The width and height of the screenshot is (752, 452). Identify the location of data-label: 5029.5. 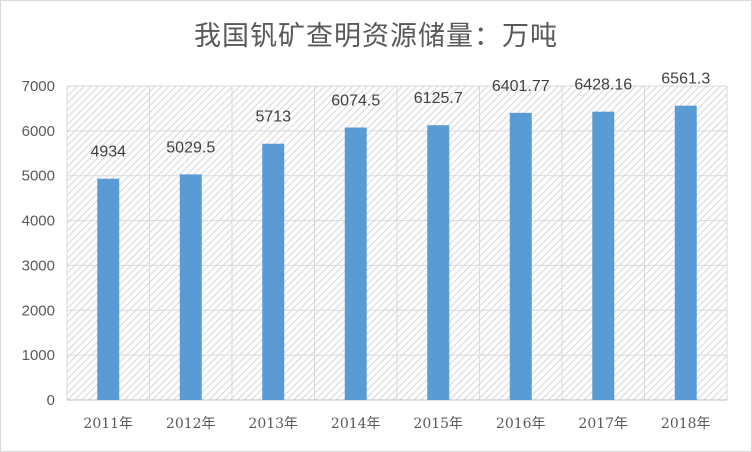
(190, 147).